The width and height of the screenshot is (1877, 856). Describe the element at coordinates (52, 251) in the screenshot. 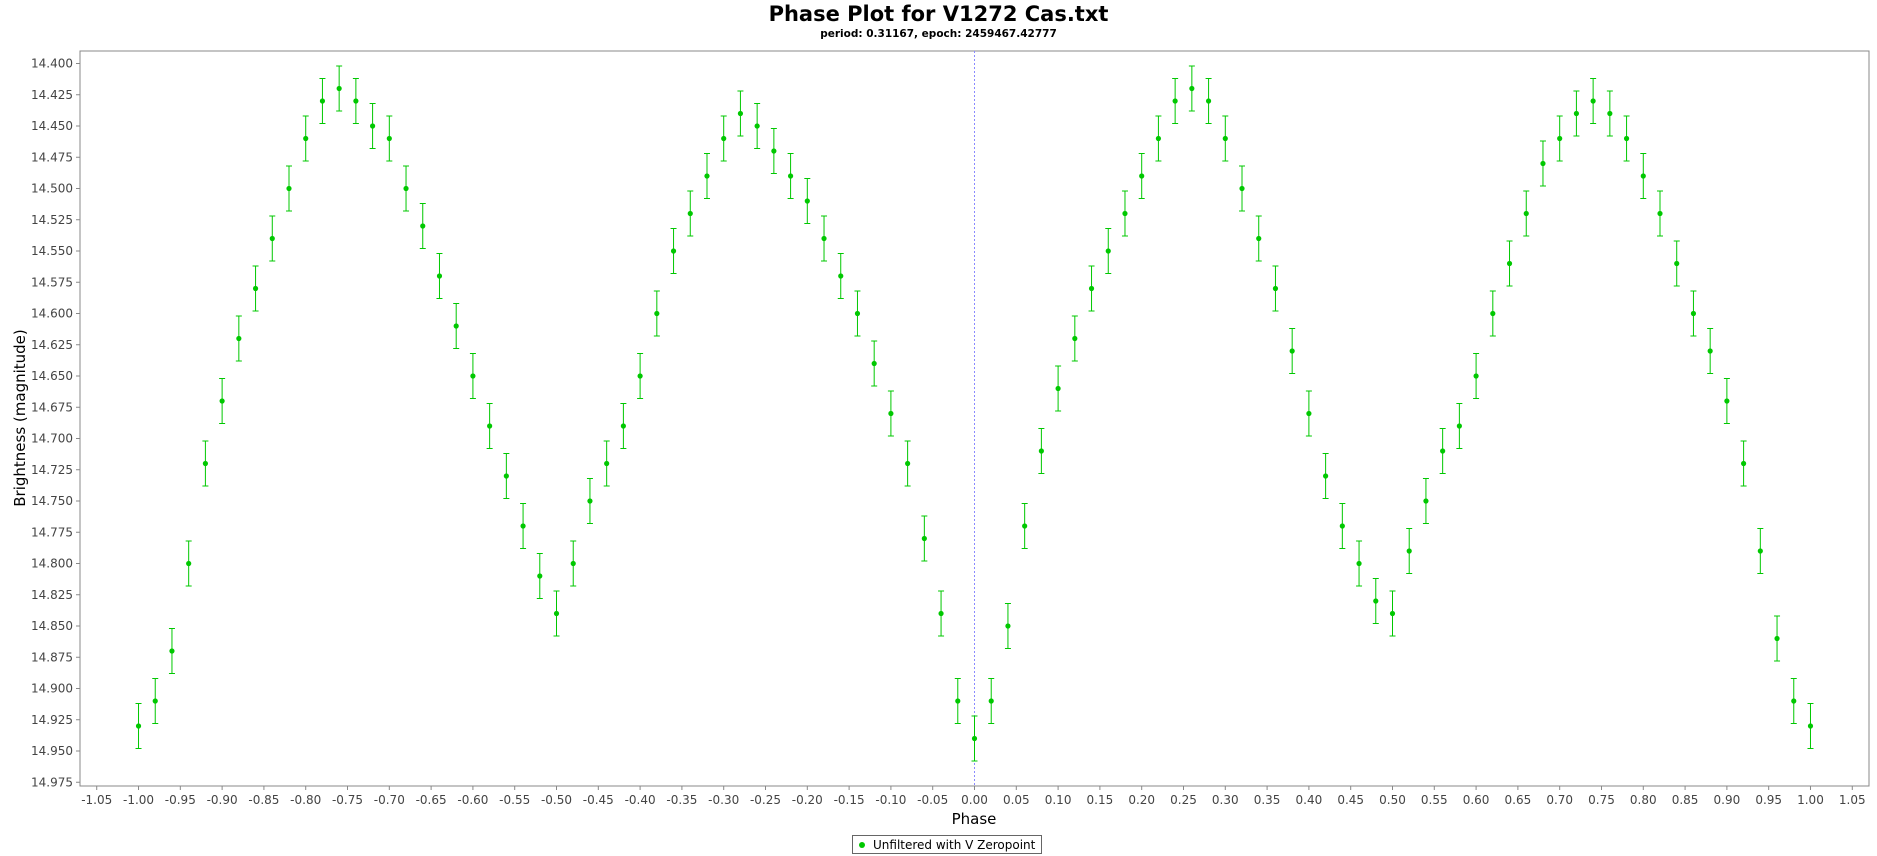

I see `y-tick-label: 14.550` at that location.